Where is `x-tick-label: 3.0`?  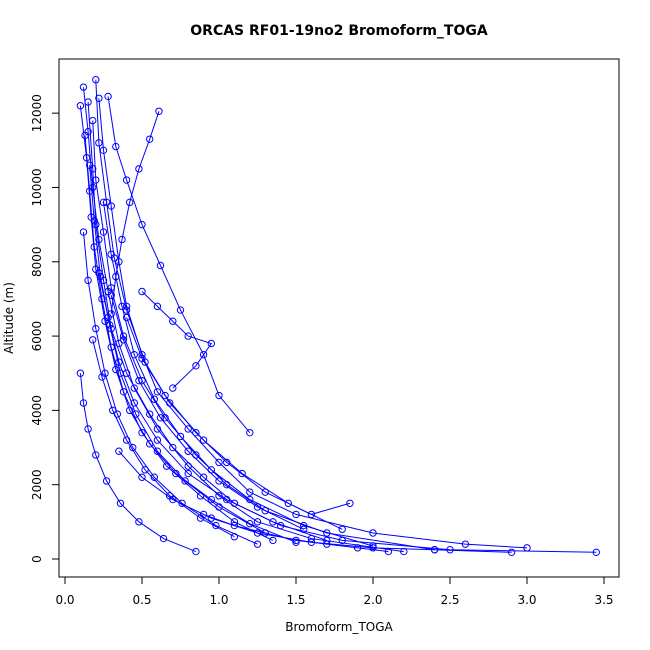
x-tick-label: 3.0 is located at coordinates (526, 600).